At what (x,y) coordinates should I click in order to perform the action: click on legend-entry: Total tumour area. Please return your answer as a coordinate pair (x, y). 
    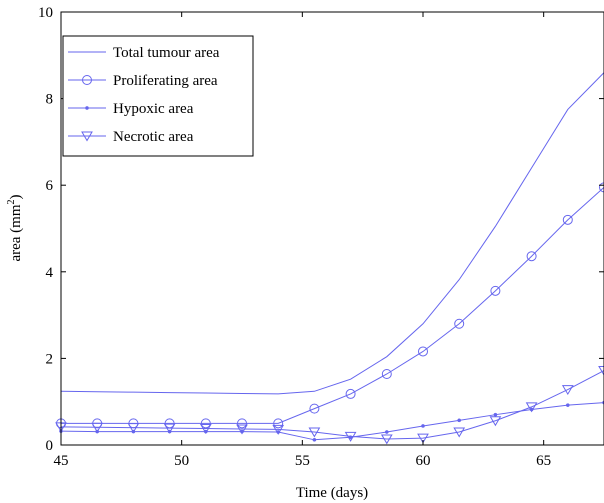
    Looking at the image, I should click on (144, 53).